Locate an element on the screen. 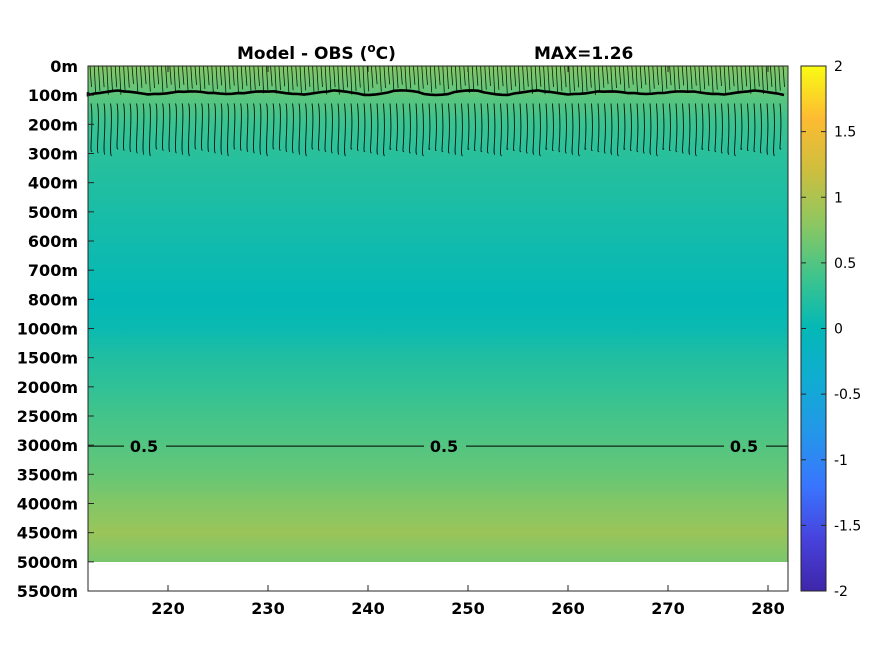 The height and width of the screenshot is (656, 875). y-tick-label: 400m is located at coordinates (53, 183).